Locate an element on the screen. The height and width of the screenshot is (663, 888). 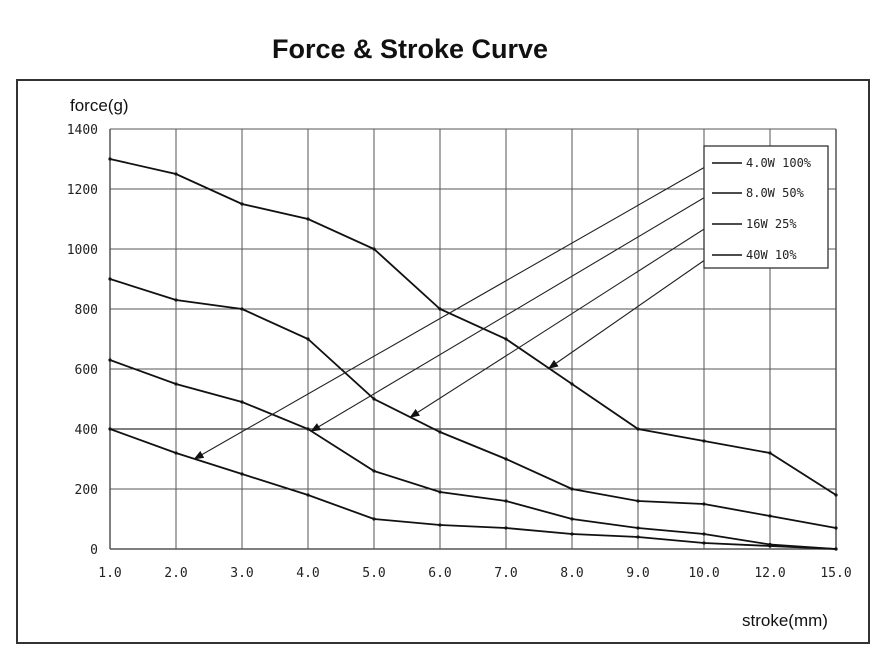
x-tick-label: 12.0 is located at coordinates (769, 573).